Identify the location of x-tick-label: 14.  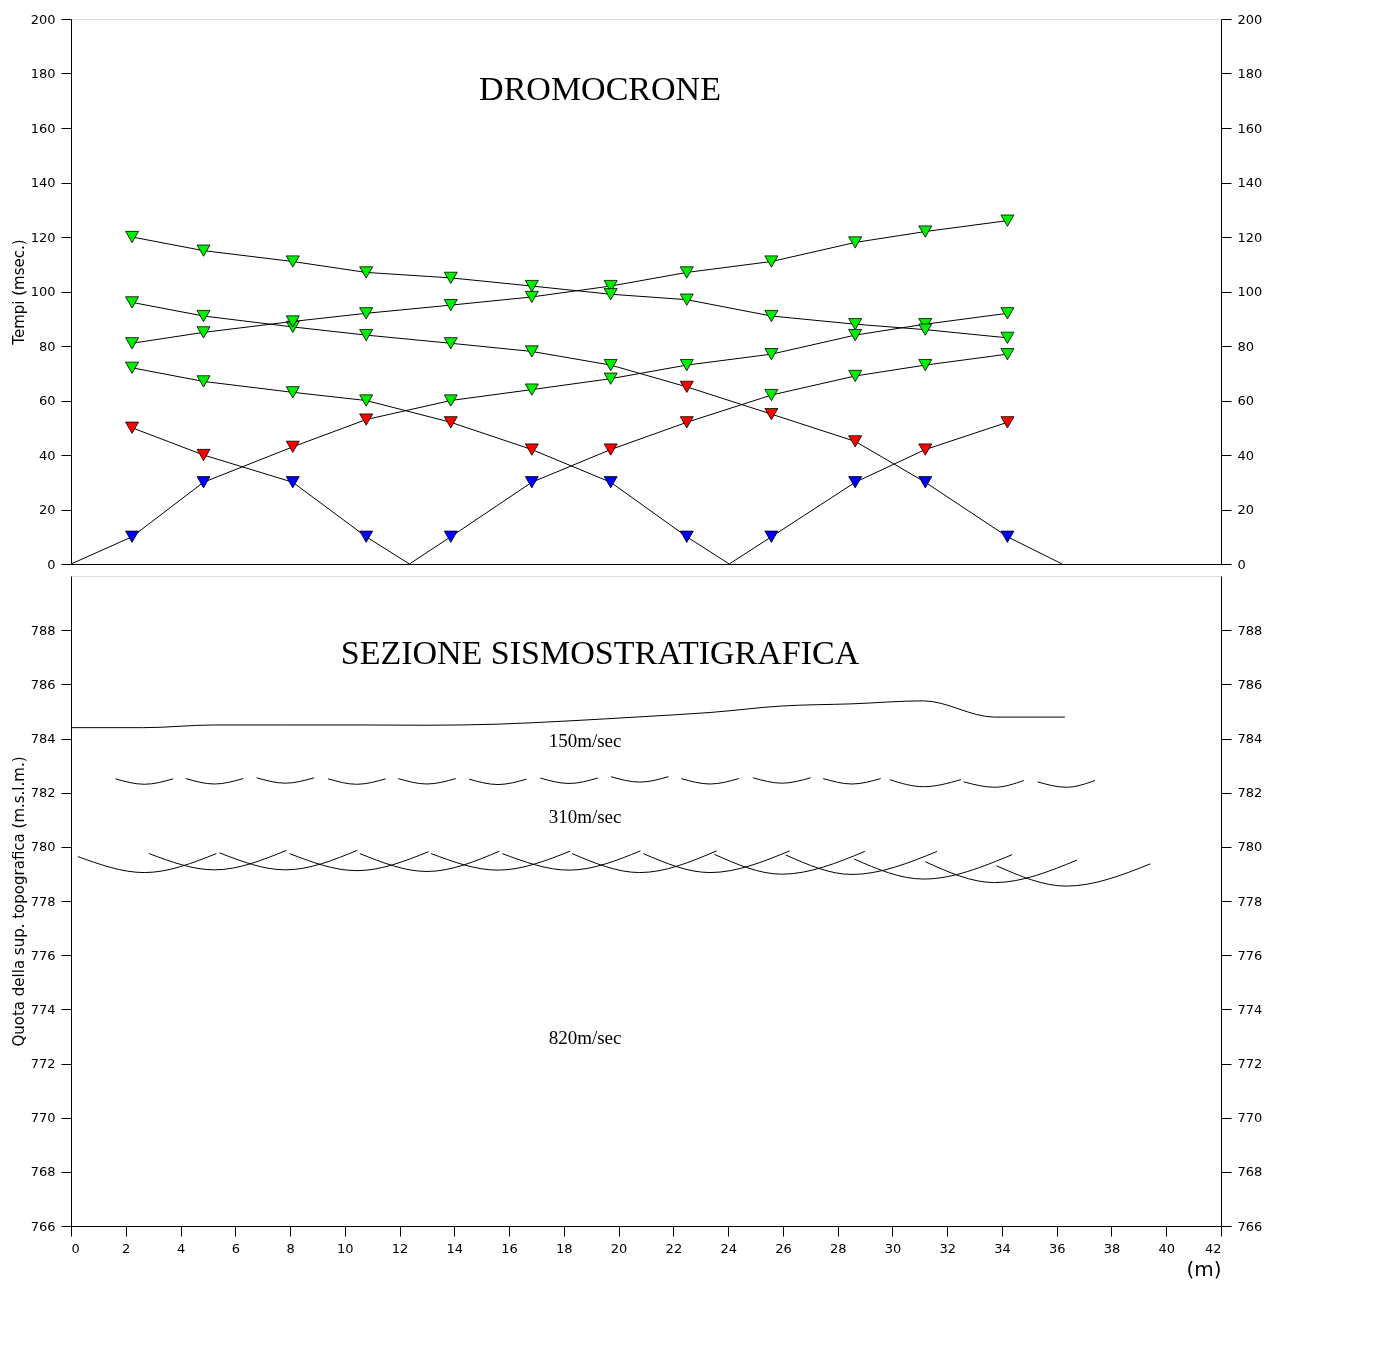
(455, 1248).